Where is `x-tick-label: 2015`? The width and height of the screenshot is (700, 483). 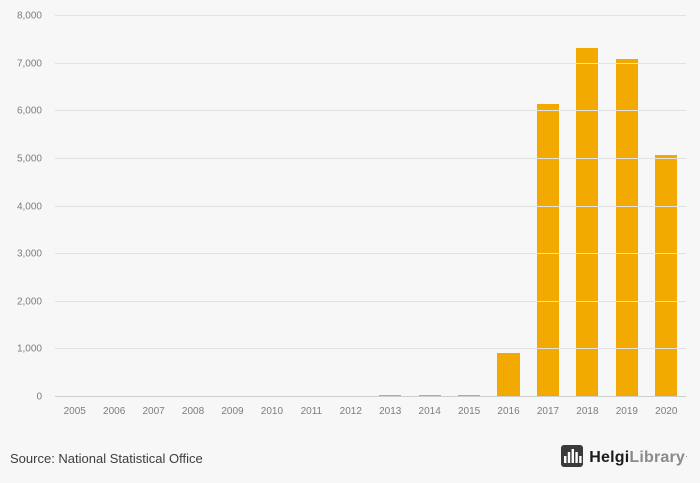 x-tick-label: 2015 is located at coordinates (469, 411).